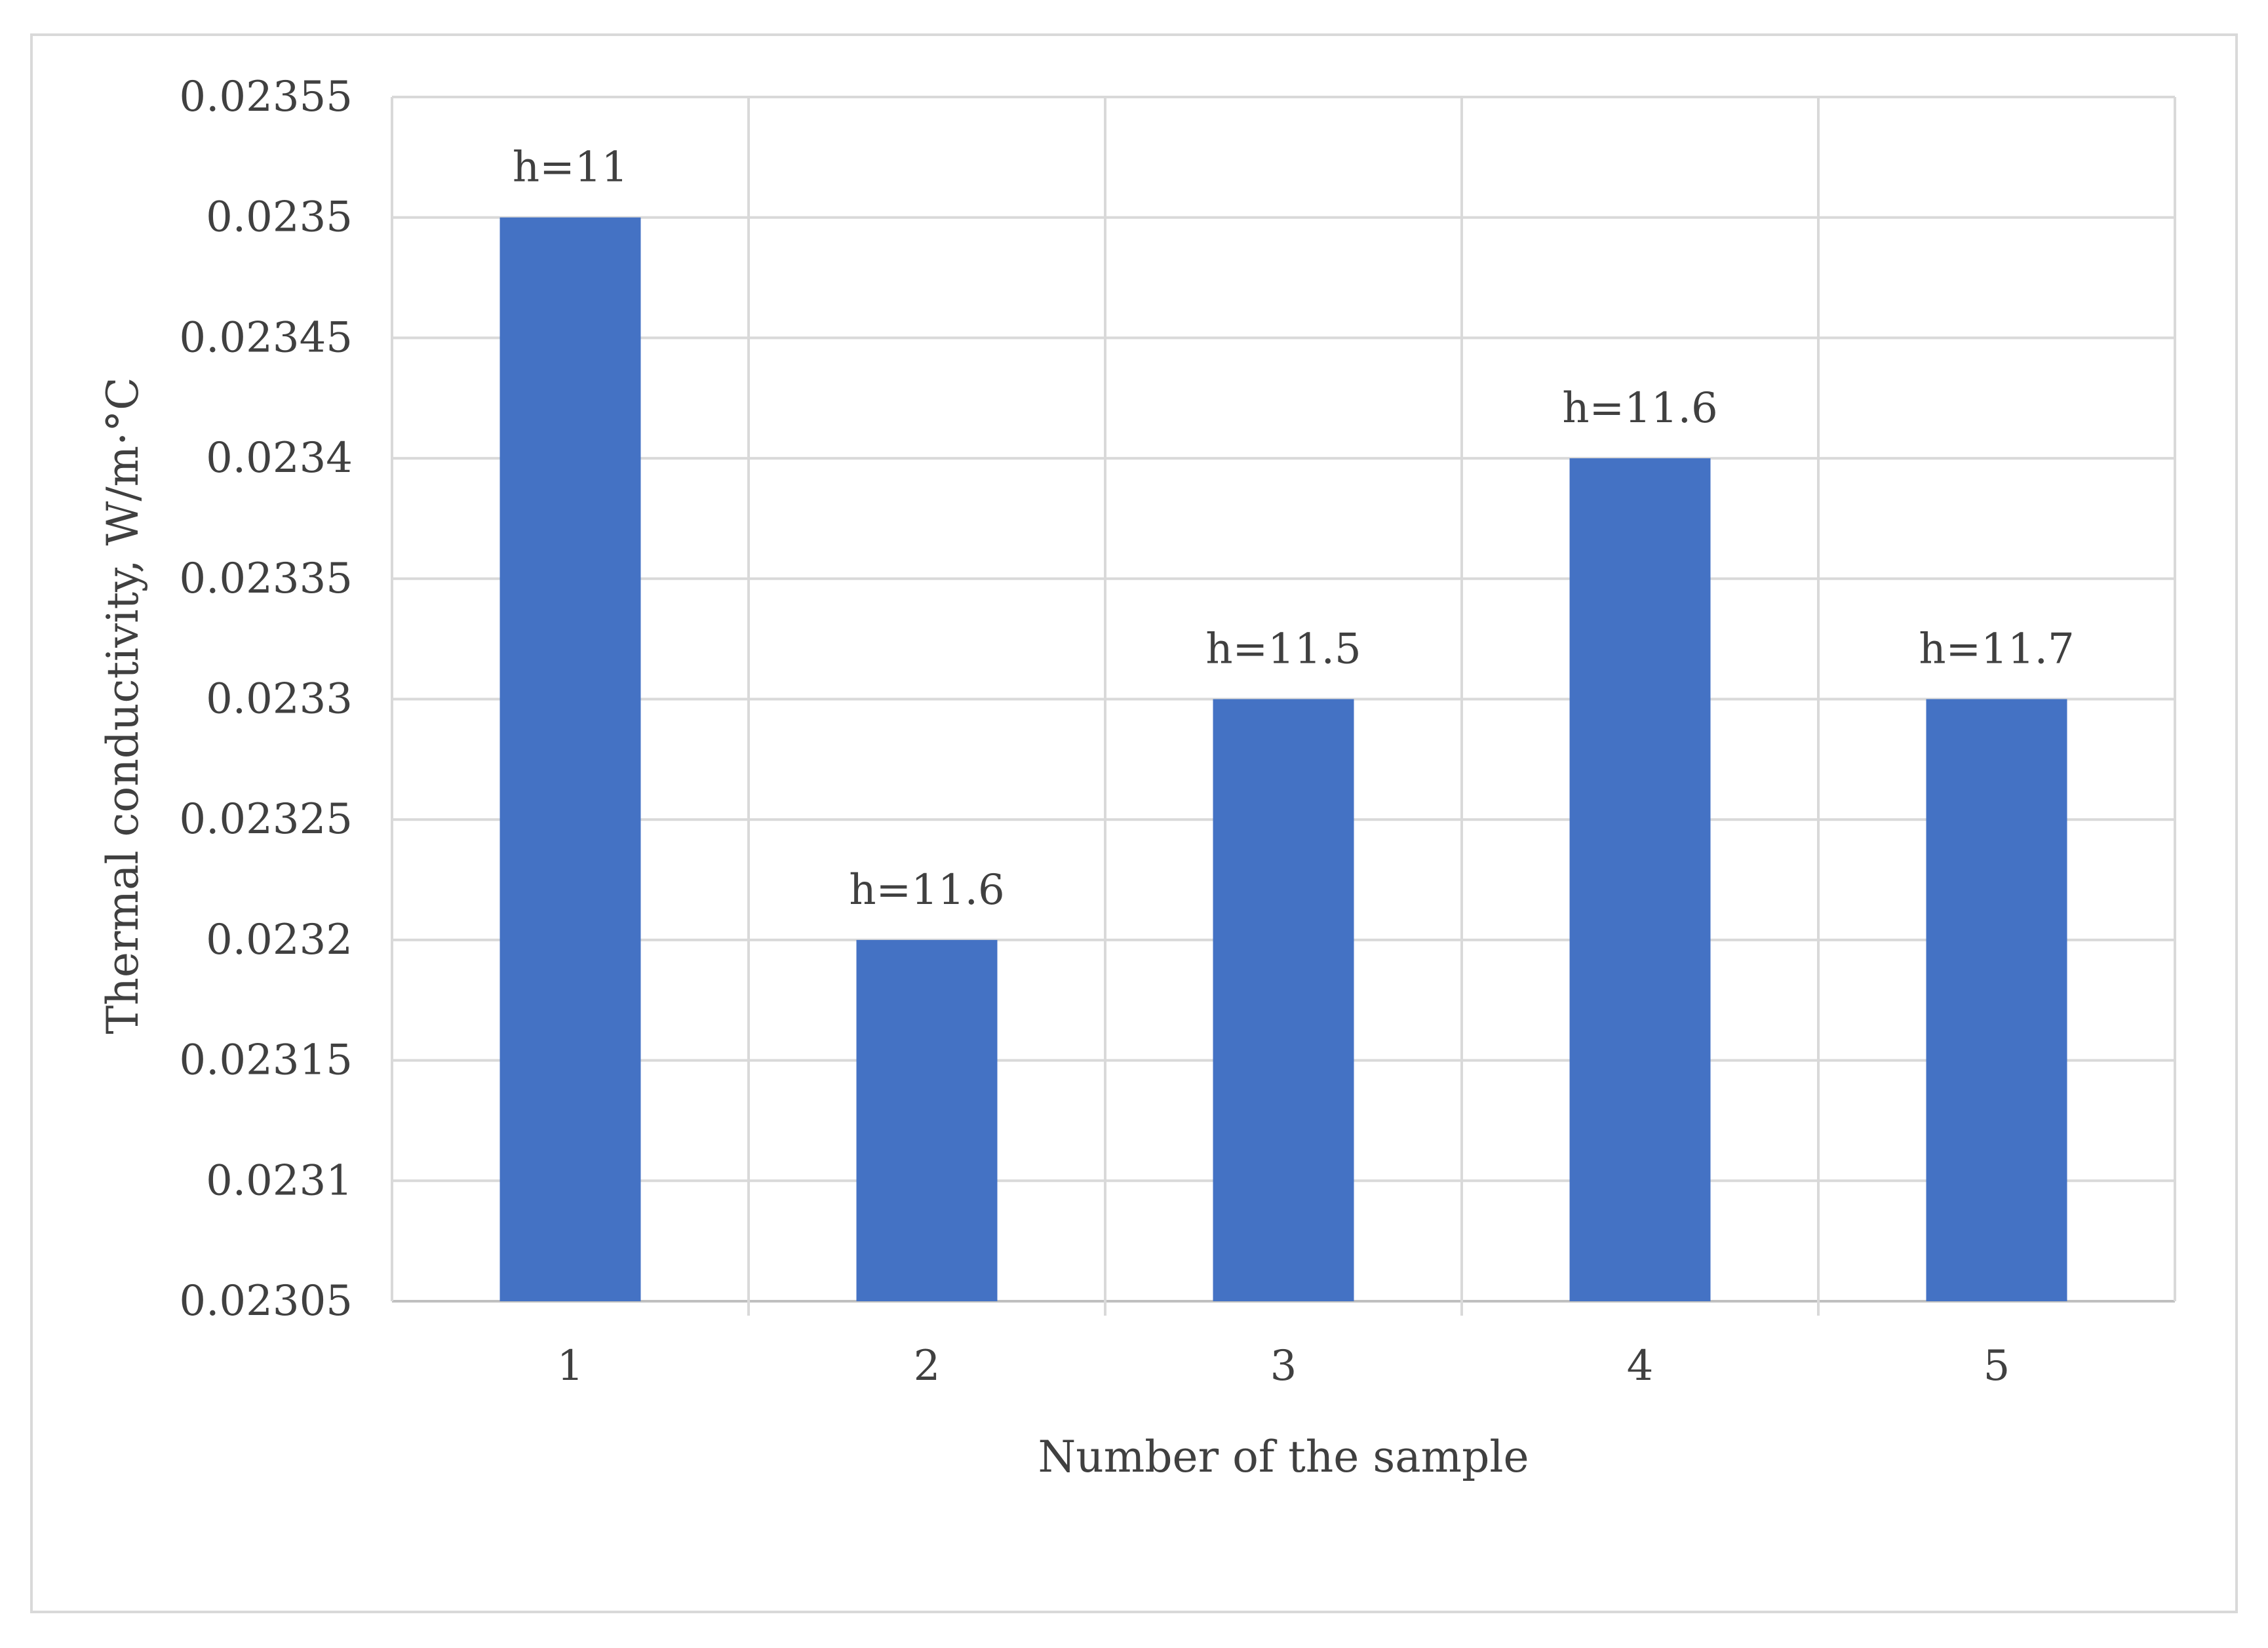 This screenshot has height=1648, width=2268. I want to click on y-tick-label: 0.0234, so click(279, 458).